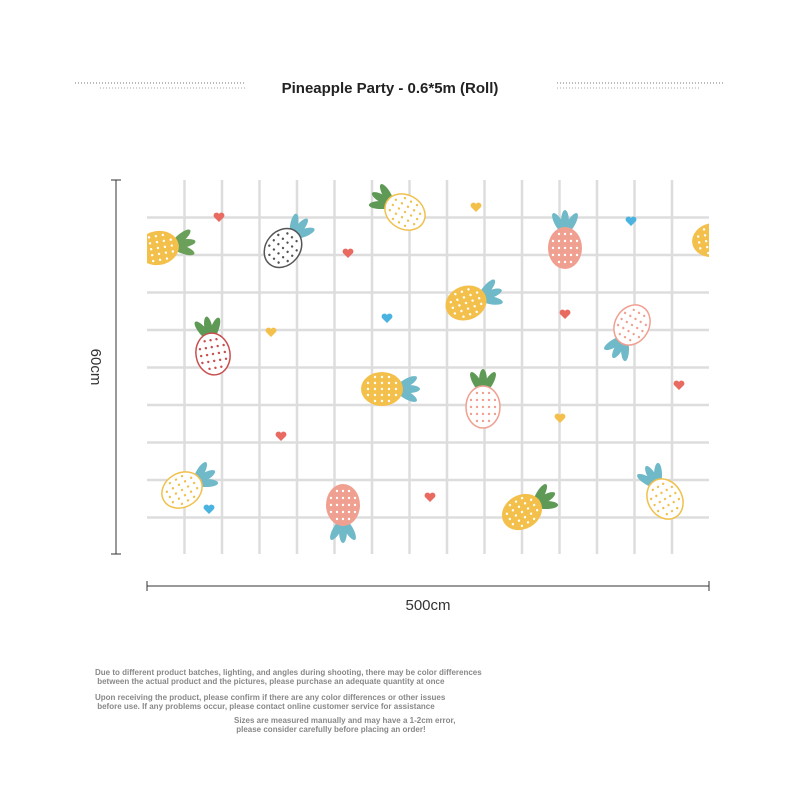 This screenshot has height=805, width=800. I want to click on pineapple-body, so click(700, 240).